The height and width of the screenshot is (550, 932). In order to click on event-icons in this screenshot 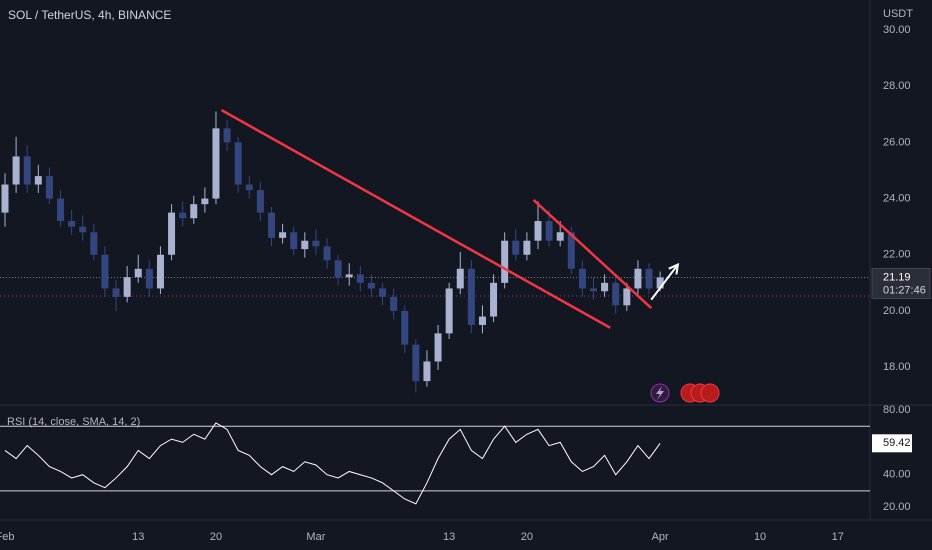, I will do `click(685, 393)`.